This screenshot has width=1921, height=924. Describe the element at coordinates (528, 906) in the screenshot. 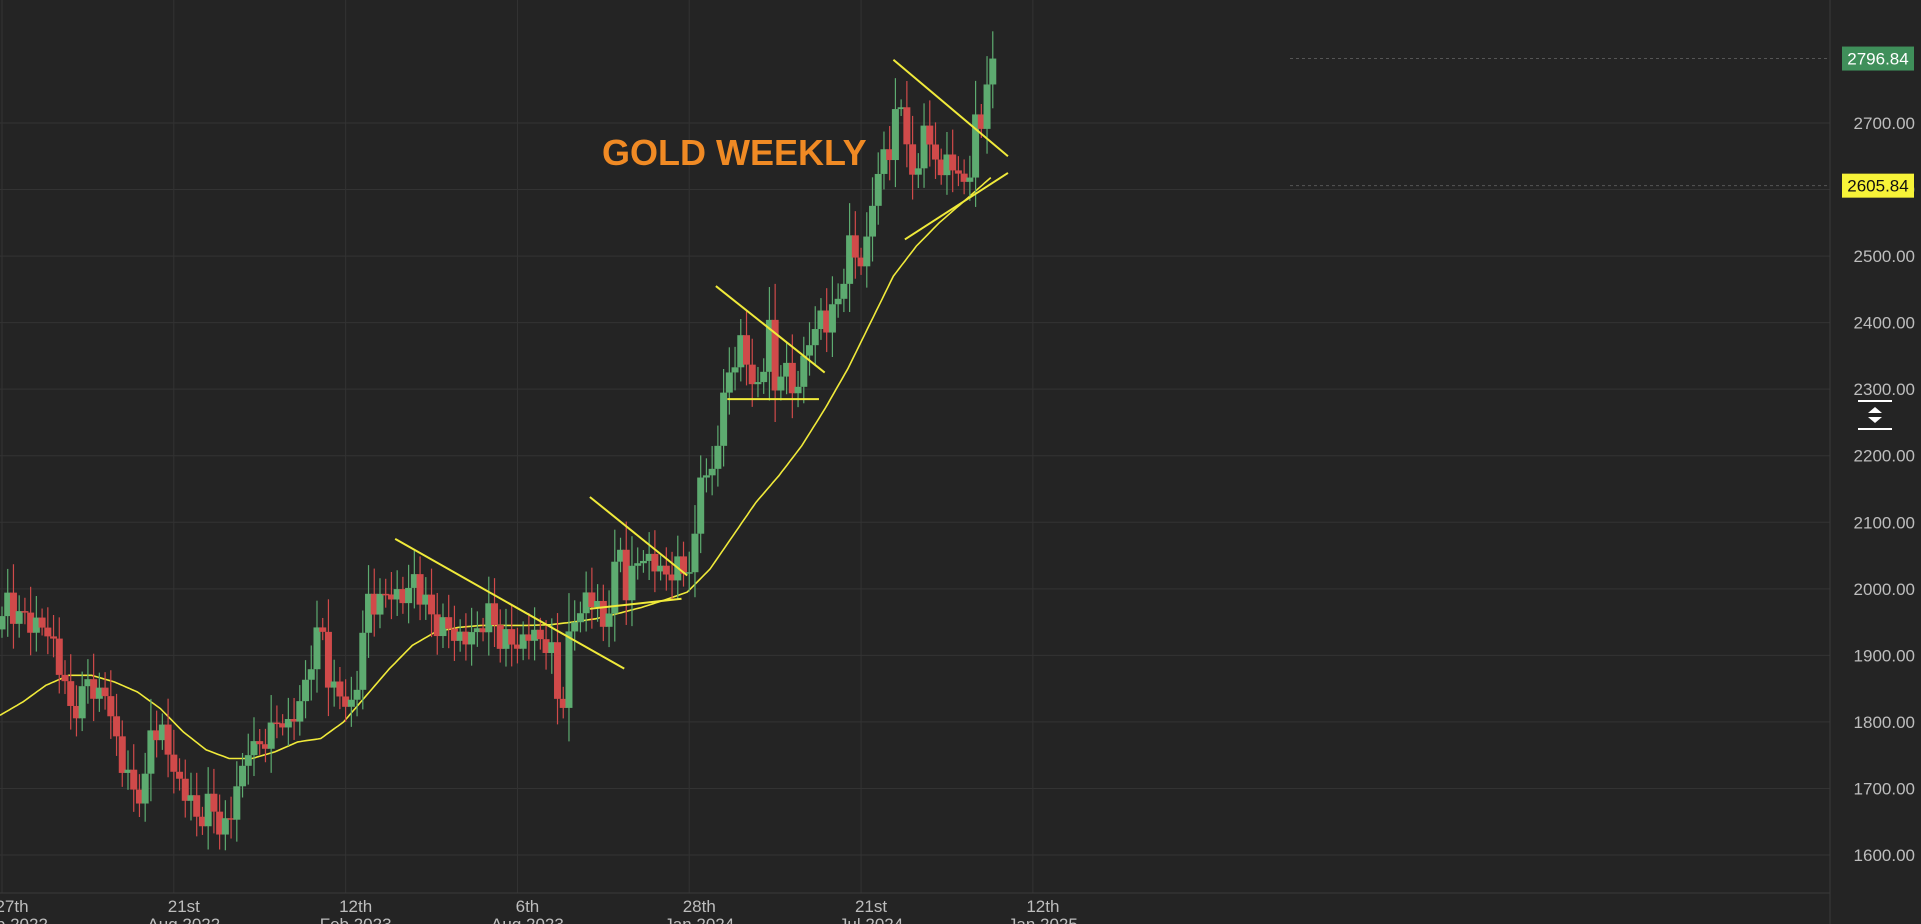

I see `x-tick-day: 6th` at that location.